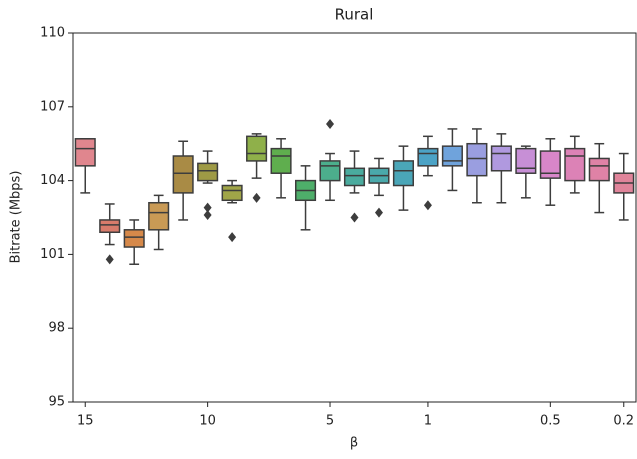 This screenshot has width=637, height=459. I want to click on x-tick-label: 10, so click(207, 421).